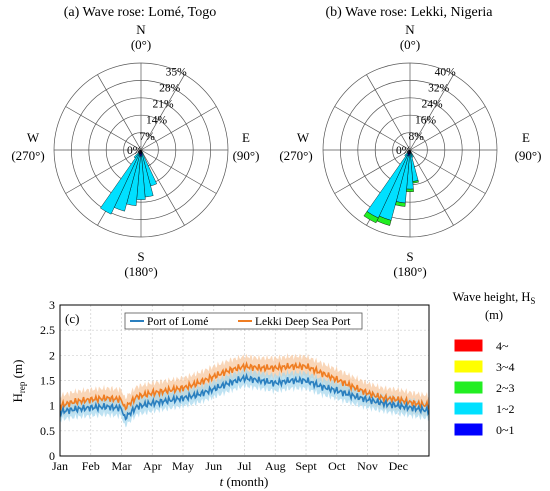  What do you see at coordinates (502, 346) in the screenshot?
I see `legend-label: 4~` at bounding box center [502, 346].